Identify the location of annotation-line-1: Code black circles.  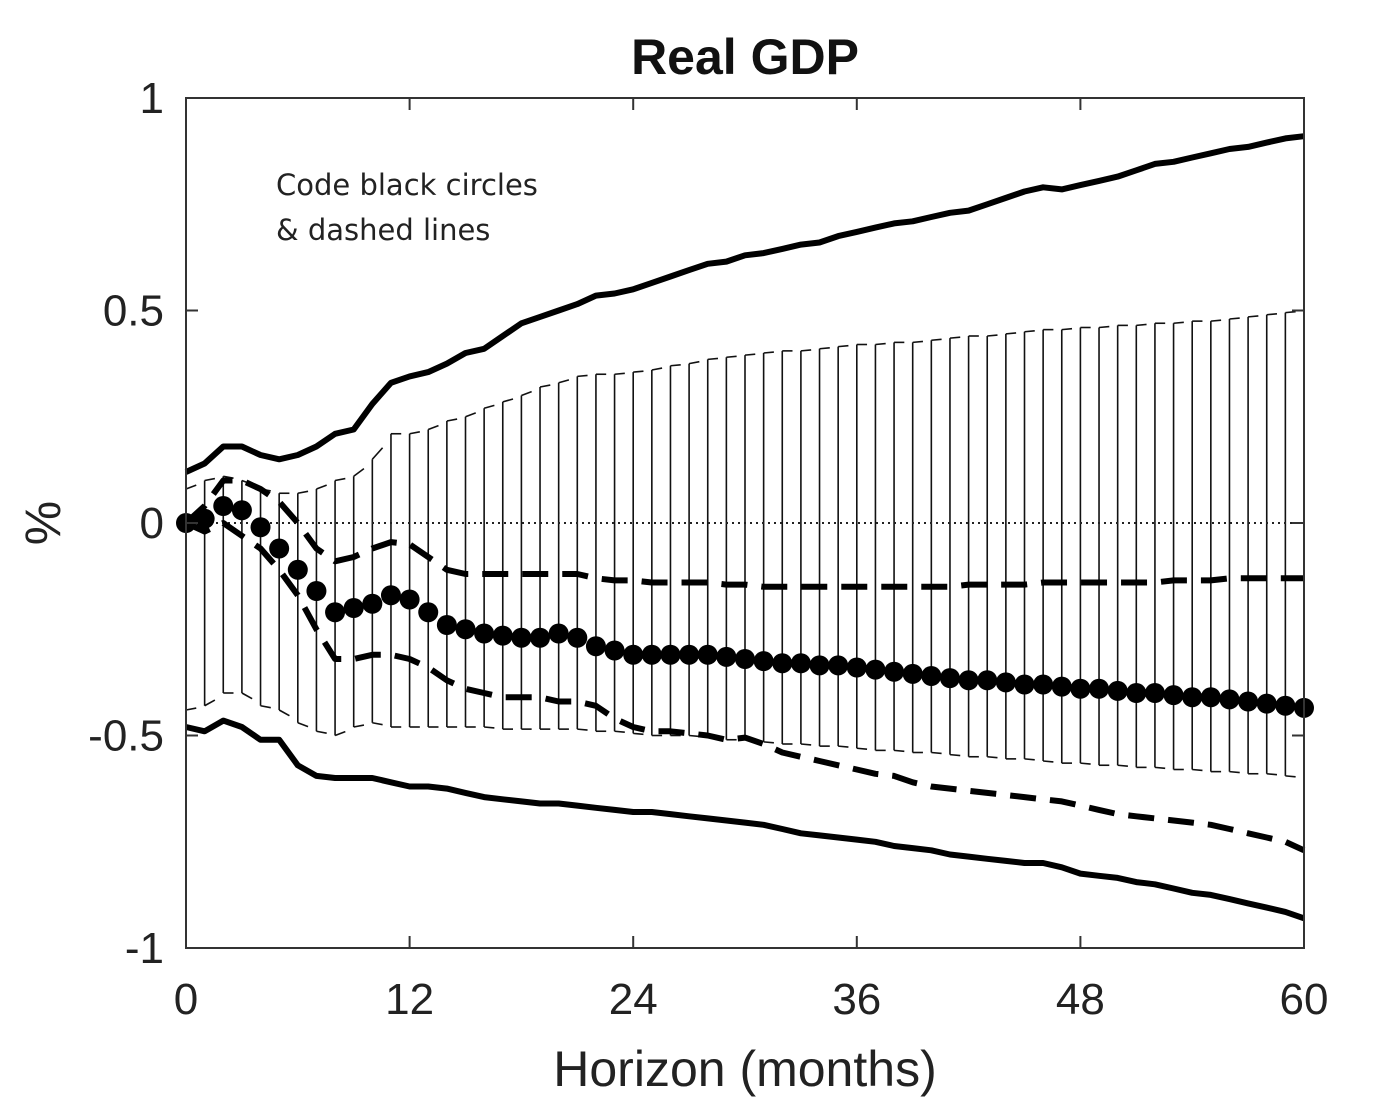
(407, 185).